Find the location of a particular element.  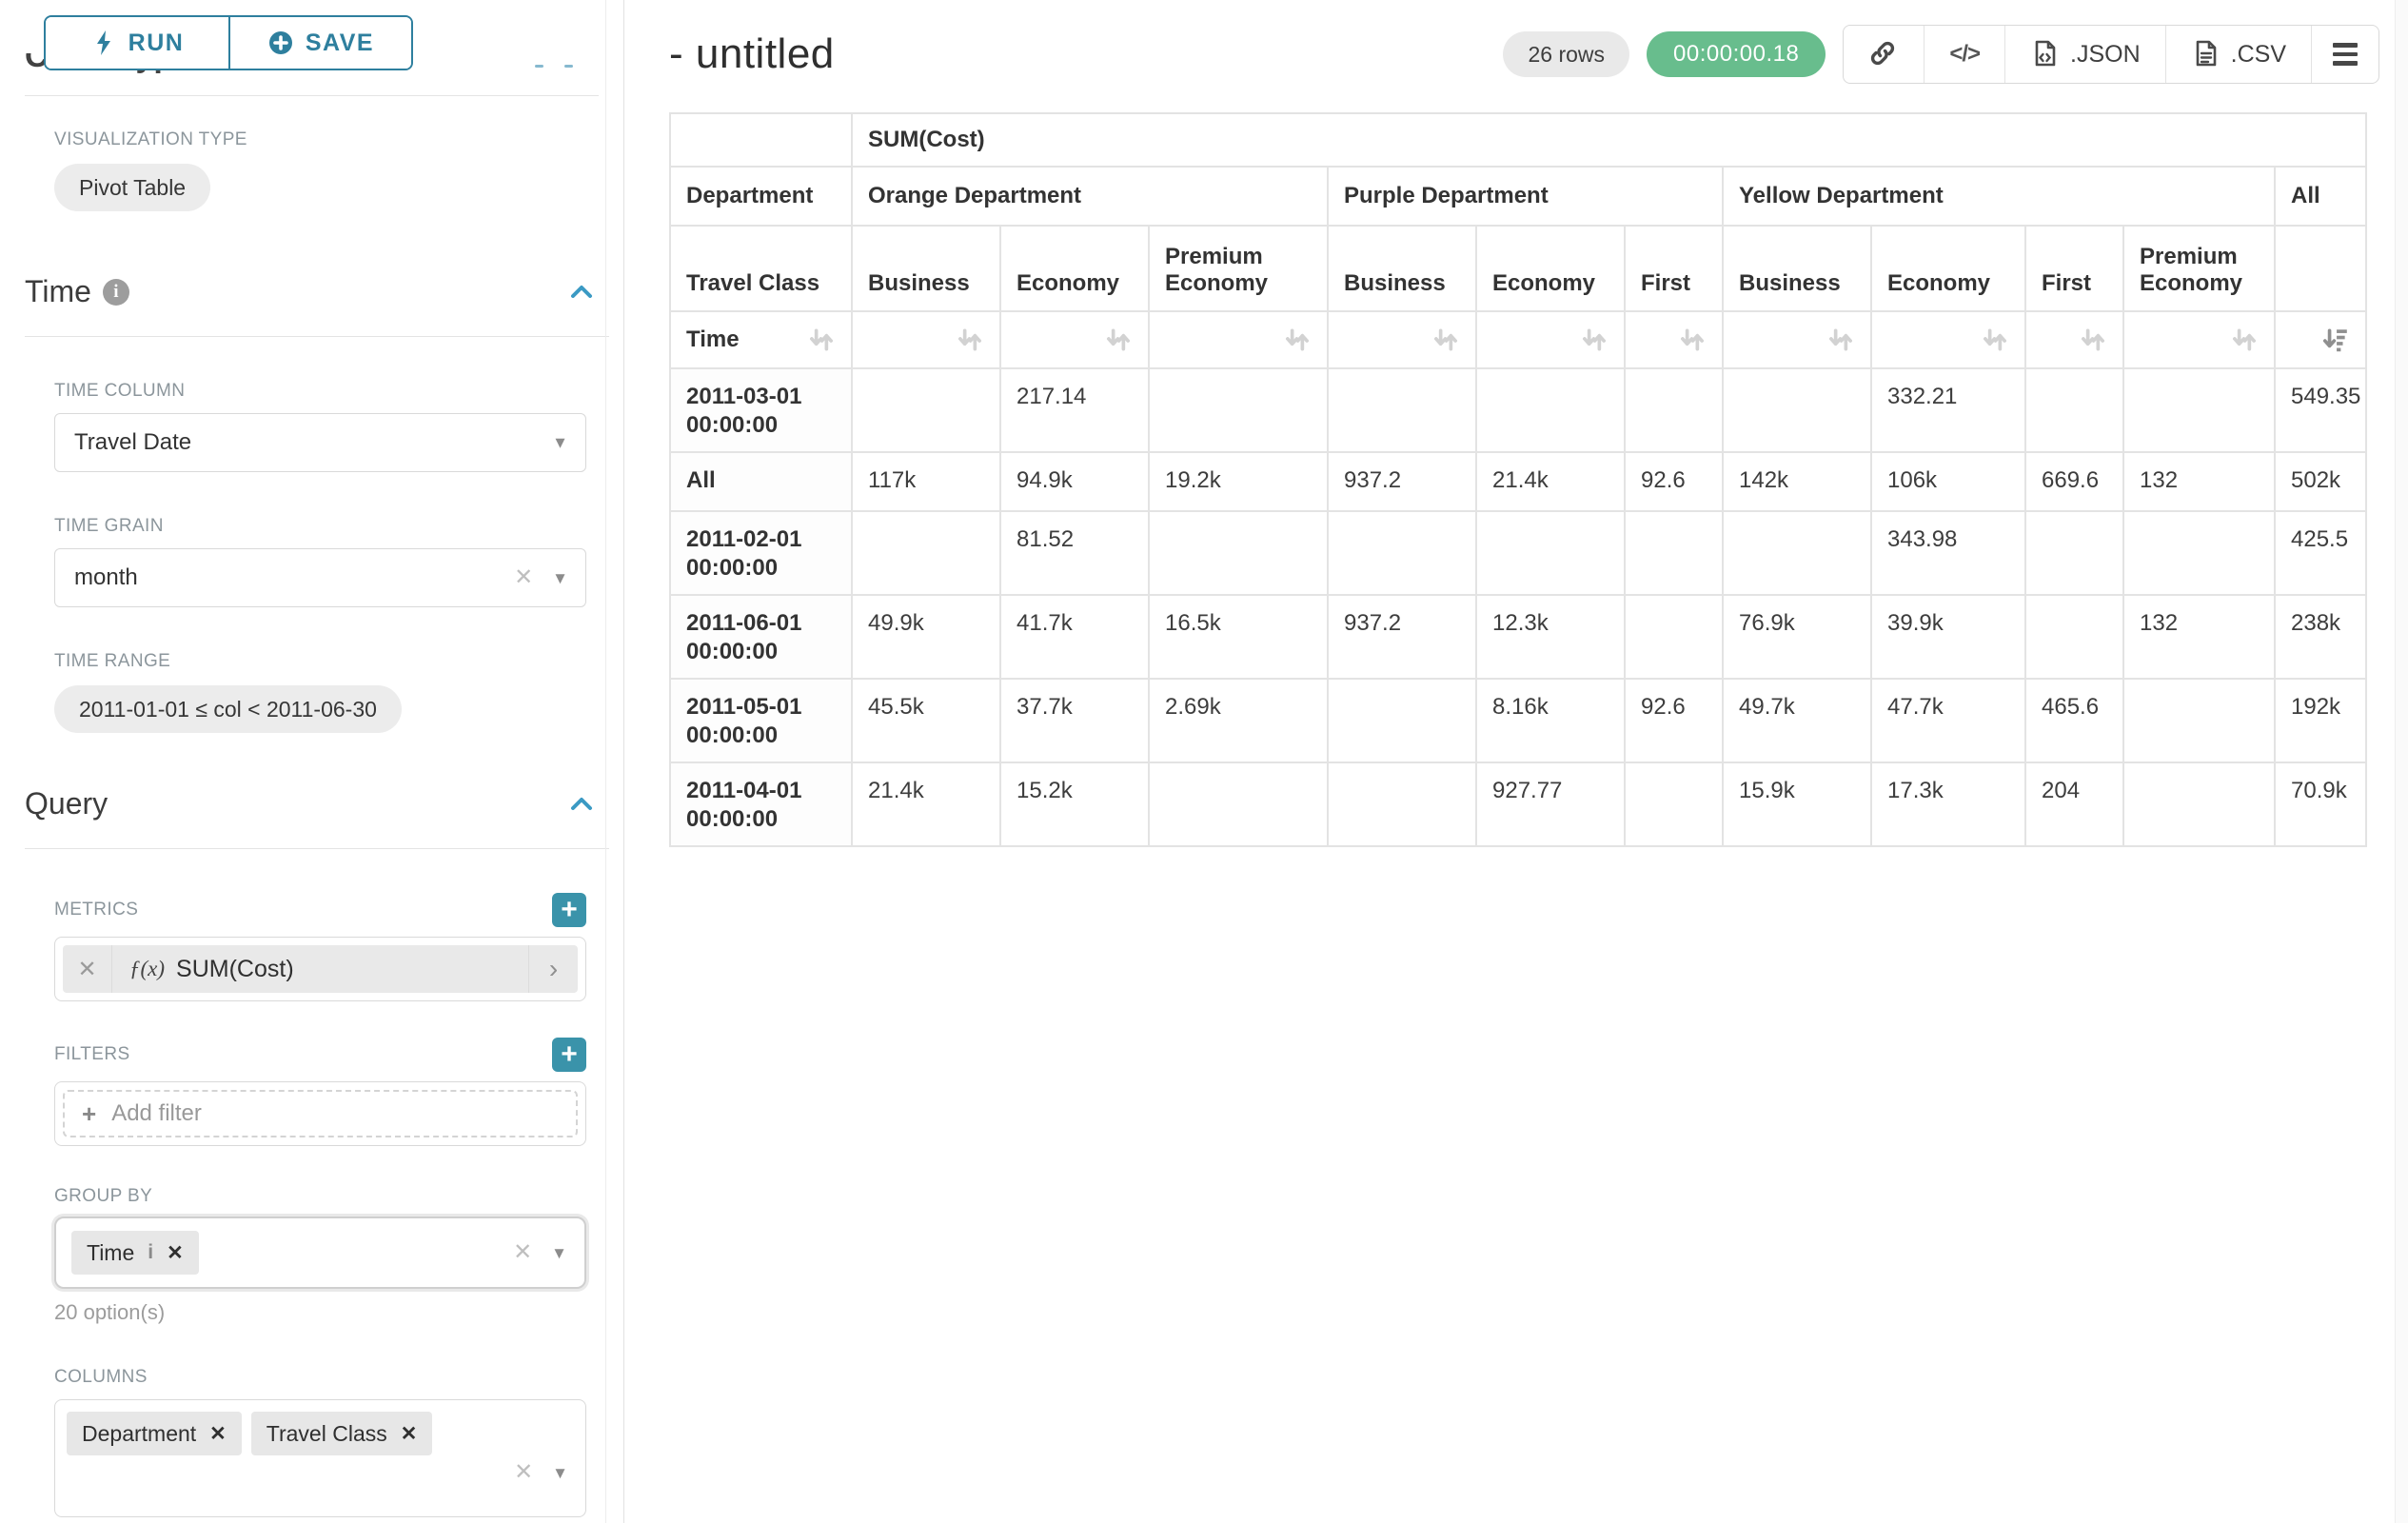

chart-header: - untitled 26 rows 00:00:00.18 </> .JSON is located at coordinates (1516, 42).